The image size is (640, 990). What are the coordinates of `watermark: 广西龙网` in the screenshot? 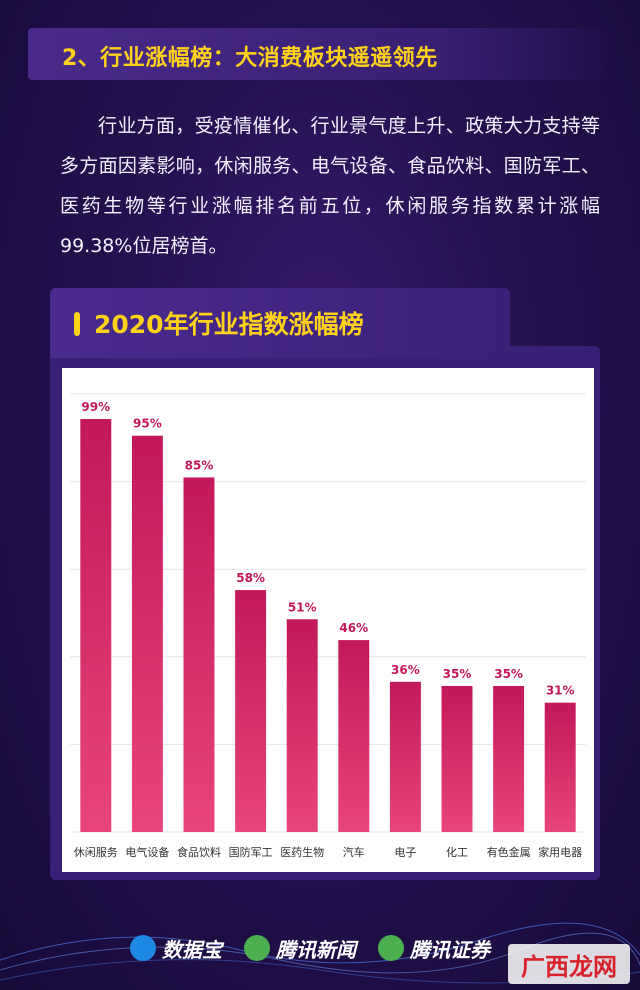 It's located at (569, 964).